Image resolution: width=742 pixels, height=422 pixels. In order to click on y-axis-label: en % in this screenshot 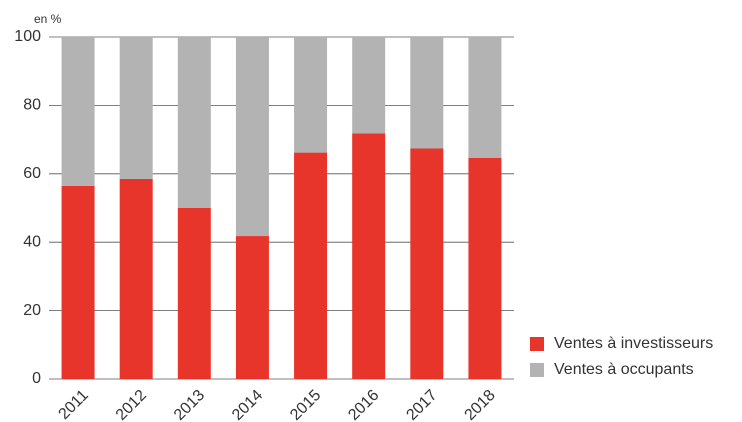, I will do `click(48, 19)`.